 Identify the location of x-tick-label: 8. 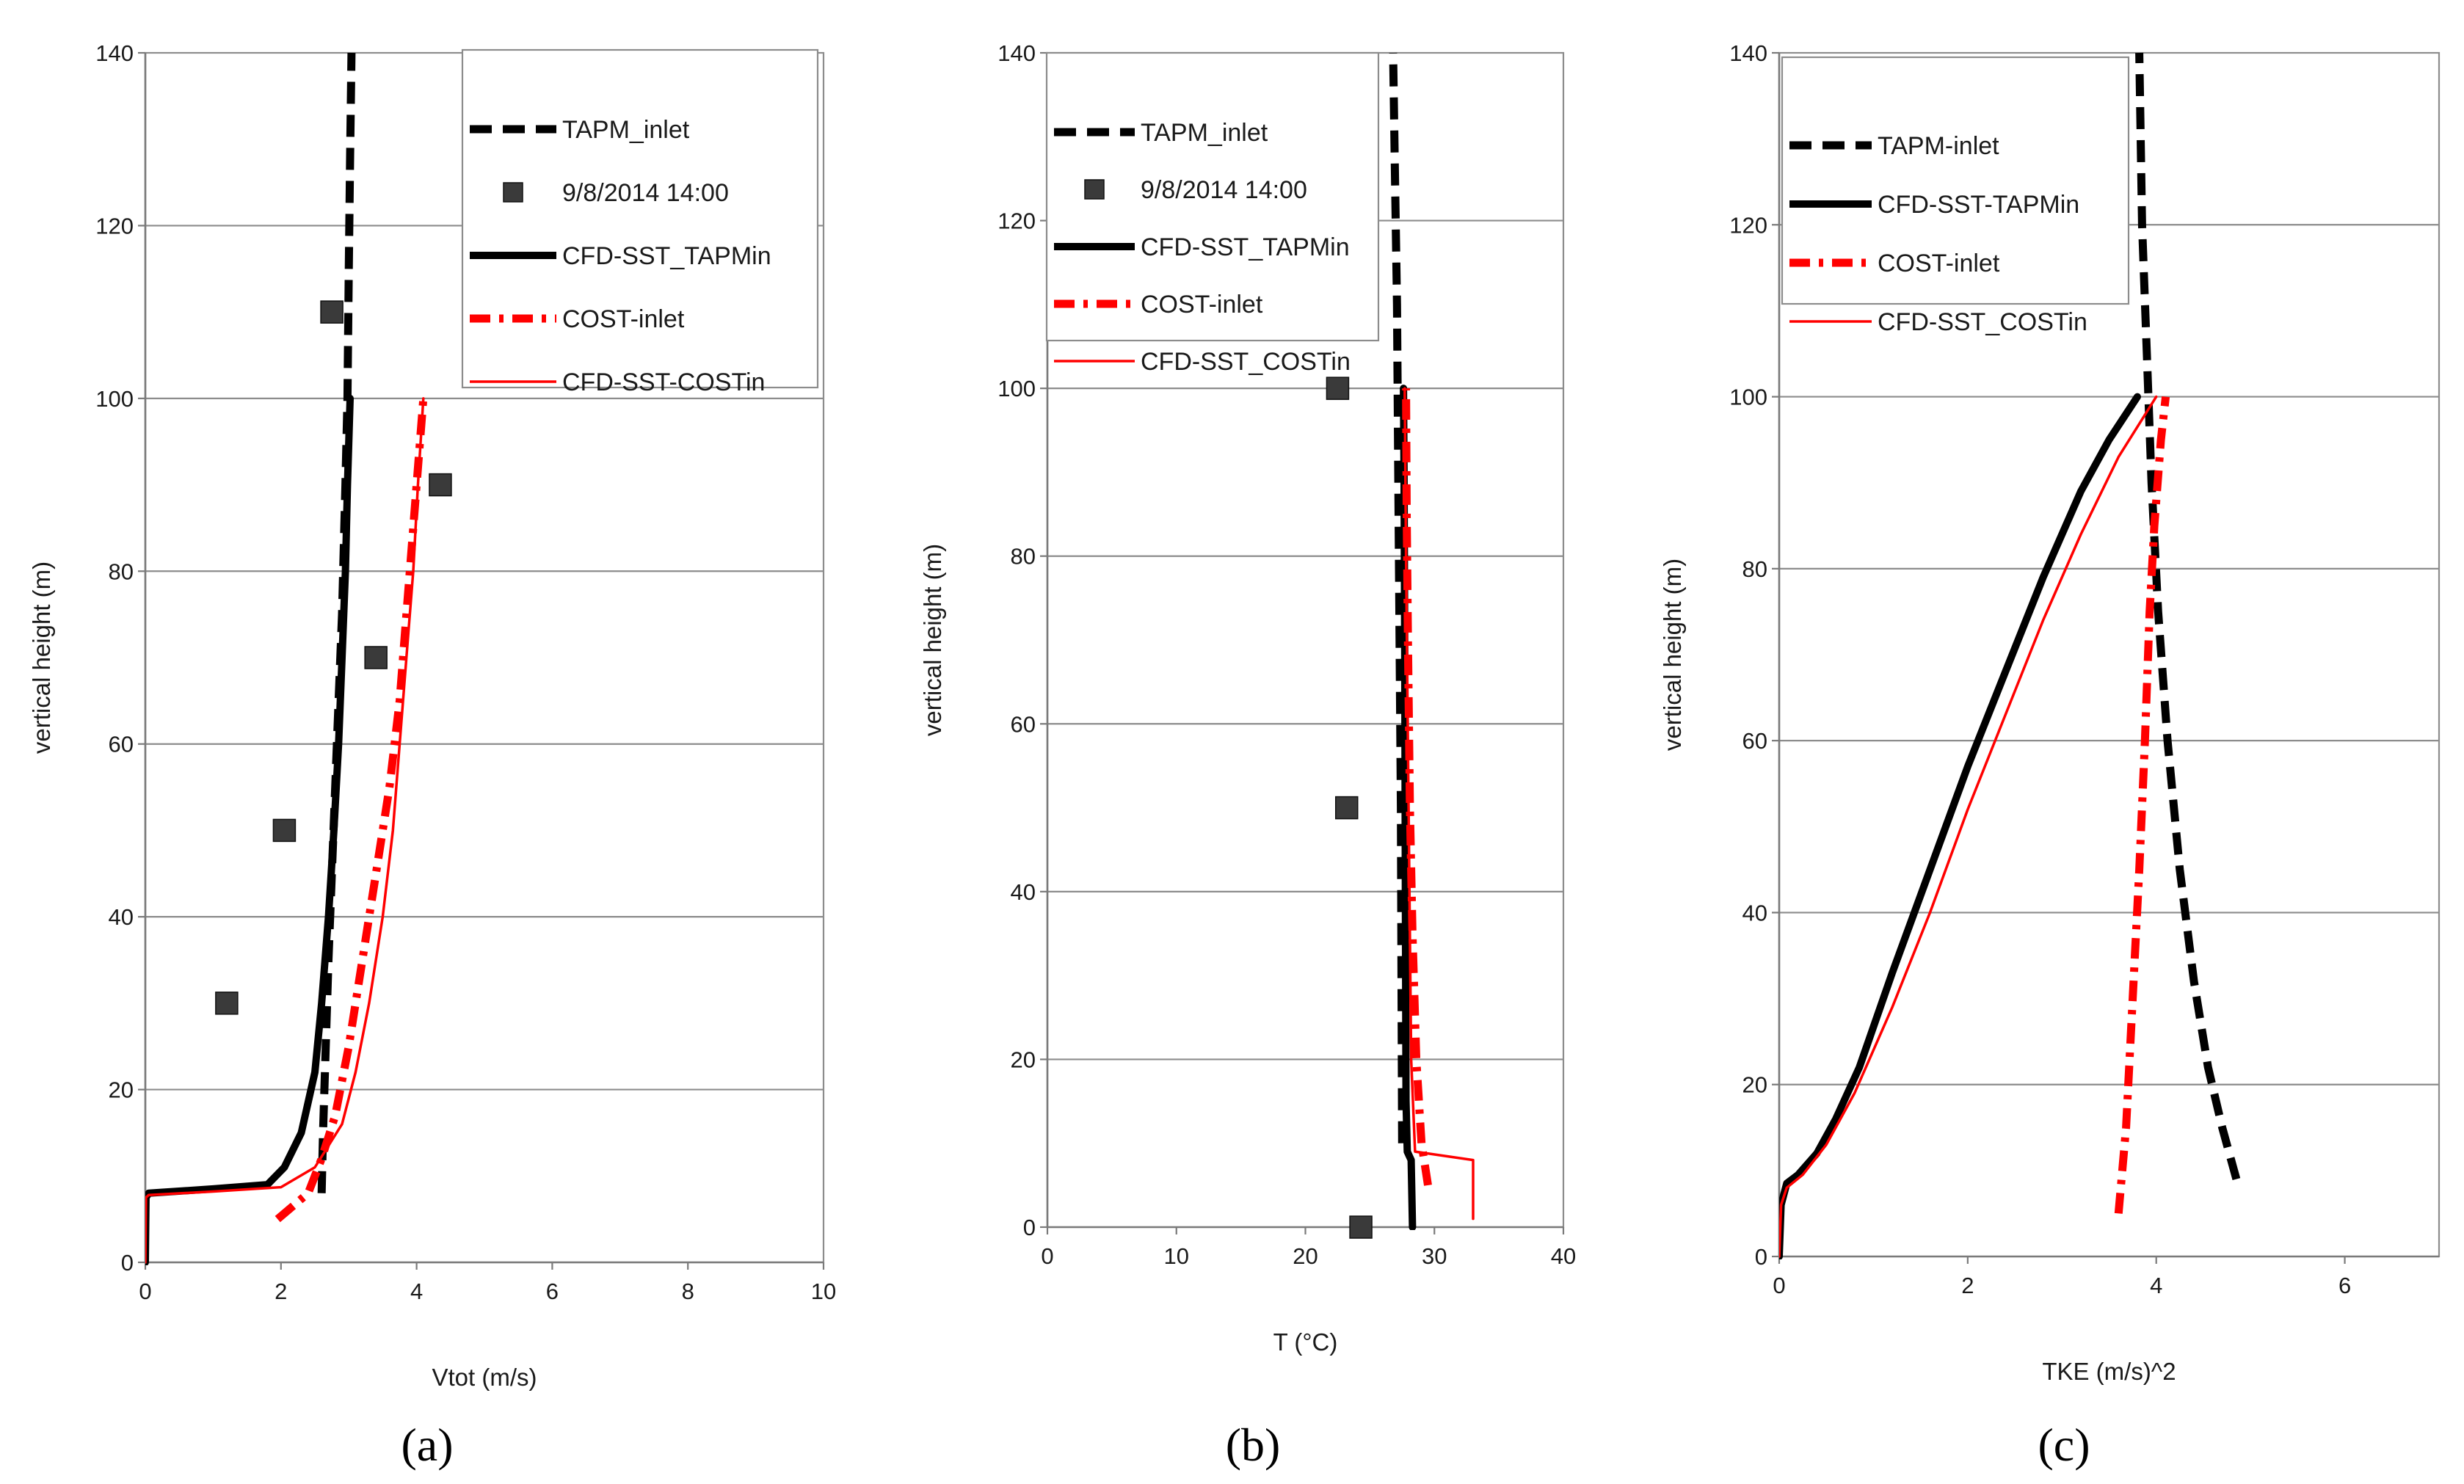
(688, 1291).